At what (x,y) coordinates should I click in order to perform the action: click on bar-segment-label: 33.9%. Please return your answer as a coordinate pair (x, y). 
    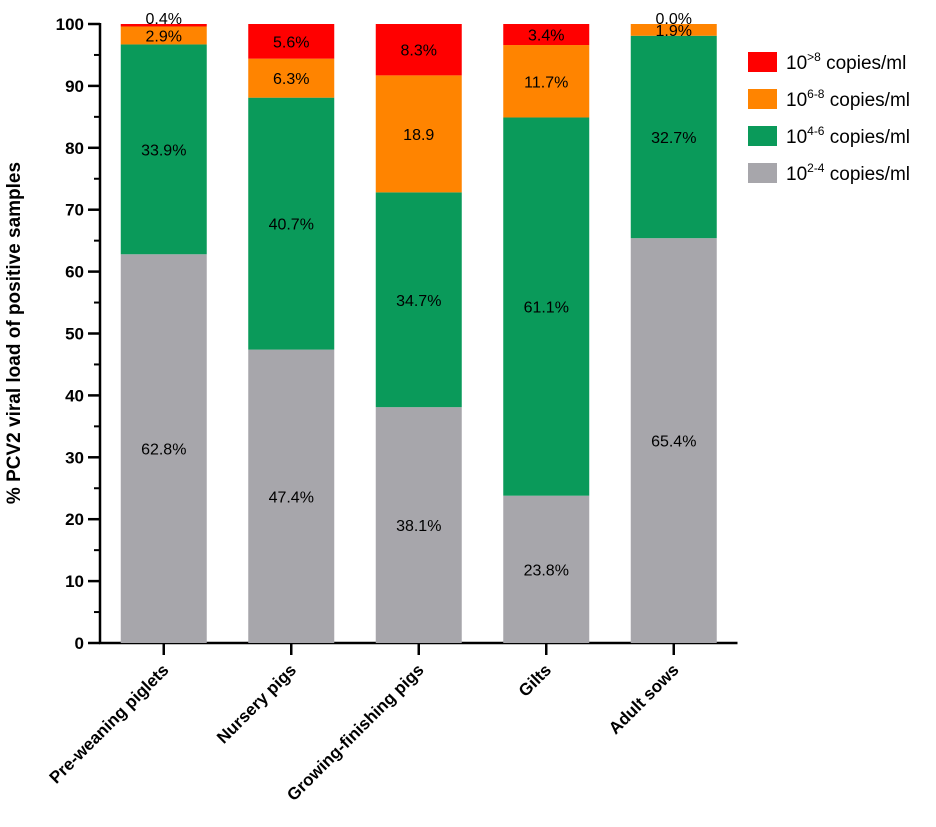
    Looking at the image, I should click on (163, 150).